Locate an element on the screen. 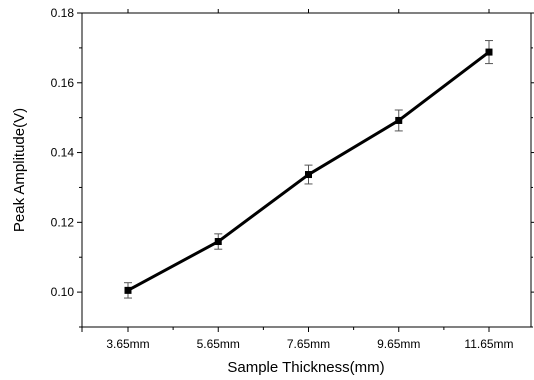 The width and height of the screenshot is (534, 380). y-tick-label: 0.12 is located at coordinates (63, 222).